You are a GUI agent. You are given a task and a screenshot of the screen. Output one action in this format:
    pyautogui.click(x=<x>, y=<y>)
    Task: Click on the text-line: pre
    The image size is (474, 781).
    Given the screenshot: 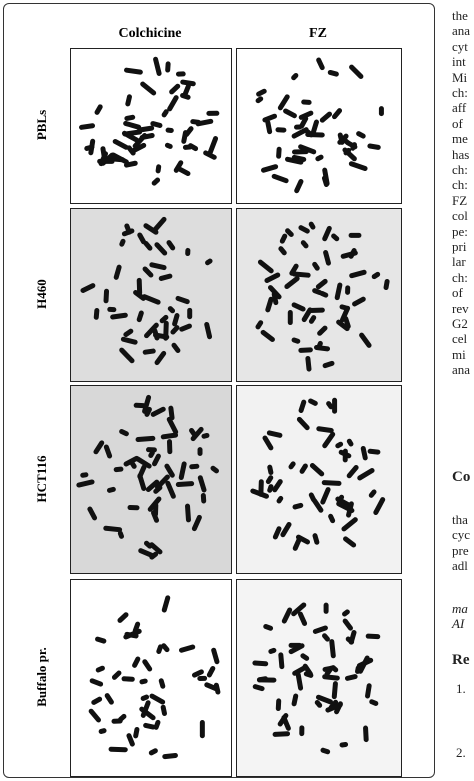 What is the action you would take?
    pyautogui.click(x=460, y=550)
    